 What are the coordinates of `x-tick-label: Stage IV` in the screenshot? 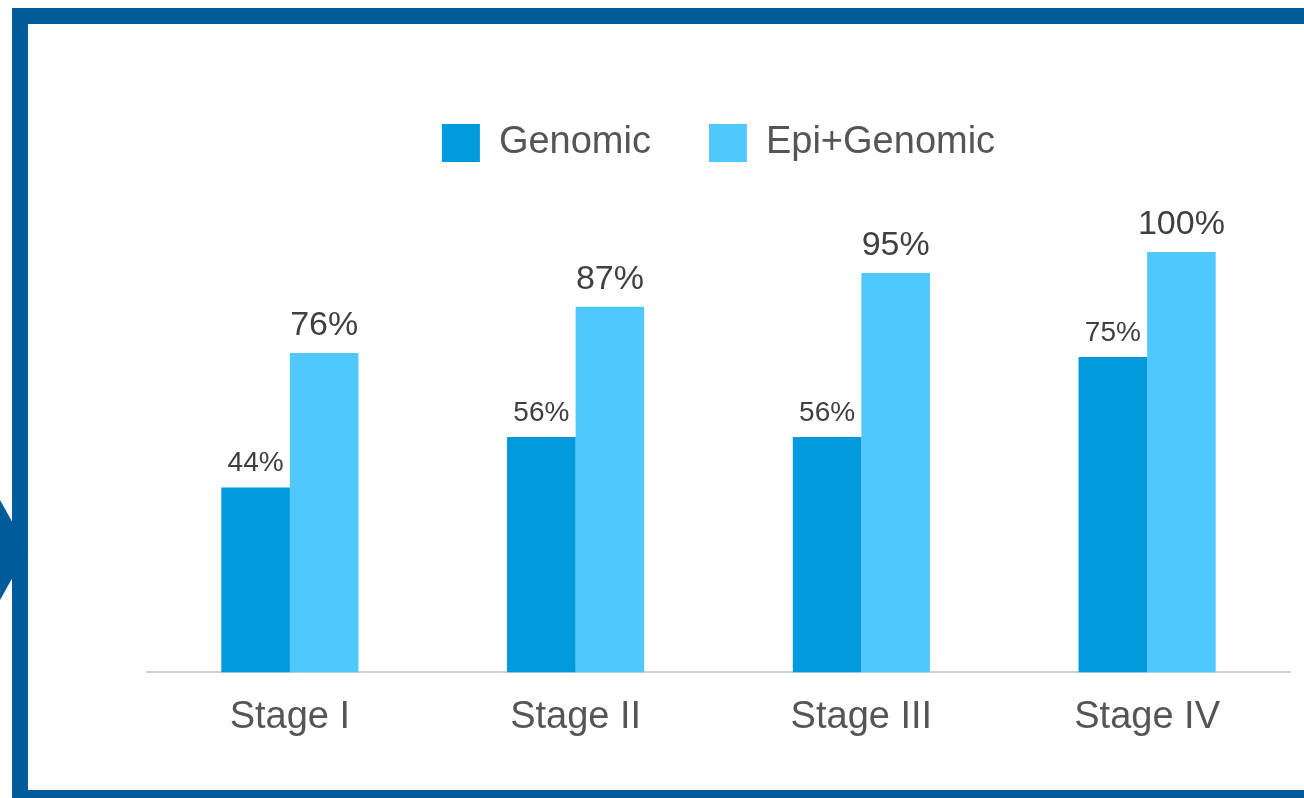 It's located at (1147, 714).